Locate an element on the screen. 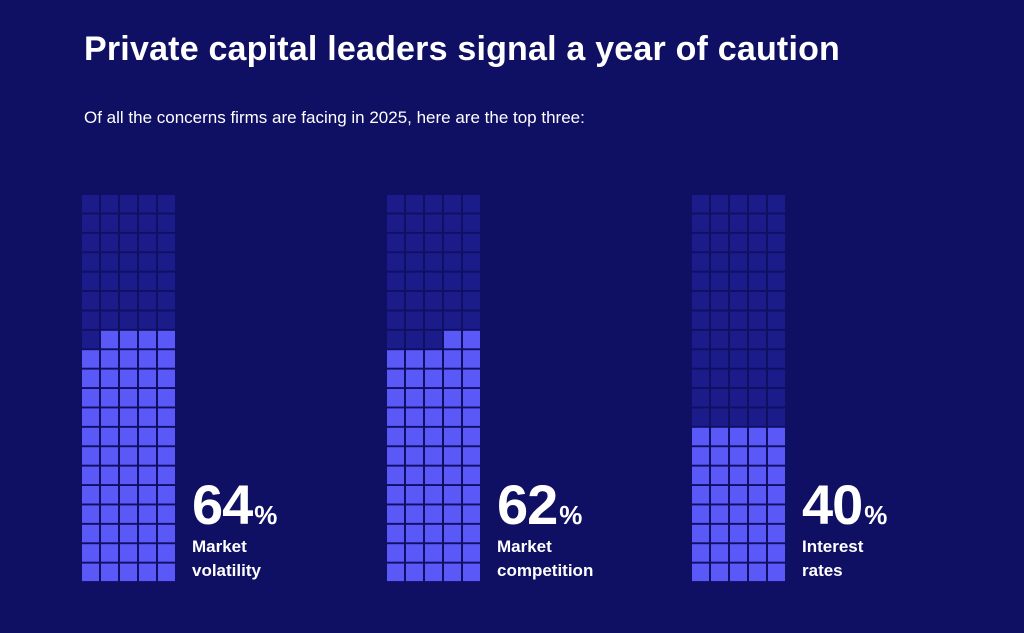  concern-label-line-2: rates is located at coordinates (822, 570).